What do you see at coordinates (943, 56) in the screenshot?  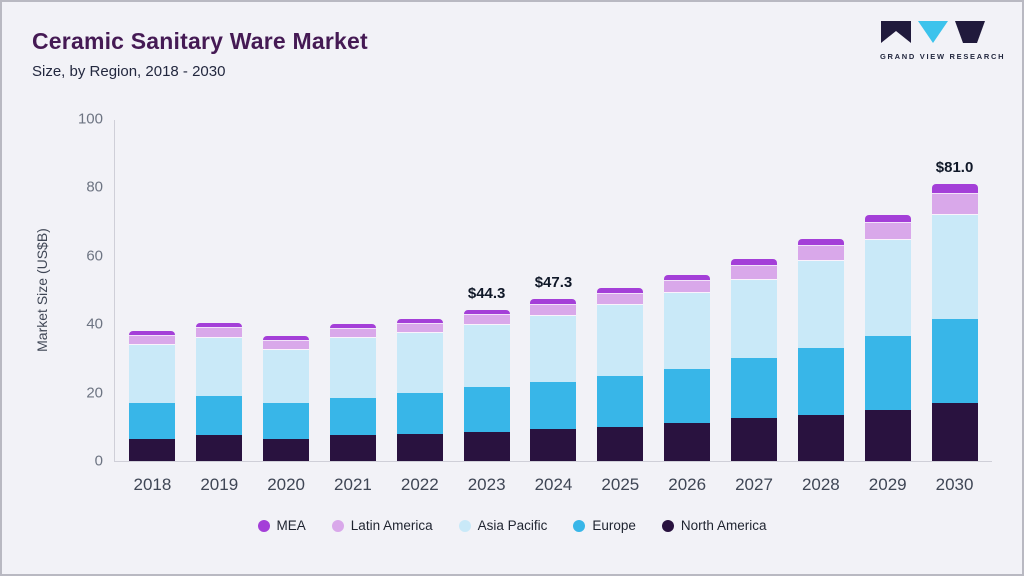 I see `logo-text: GRAND VIEW RESEARCH` at bounding box center [943, 56].